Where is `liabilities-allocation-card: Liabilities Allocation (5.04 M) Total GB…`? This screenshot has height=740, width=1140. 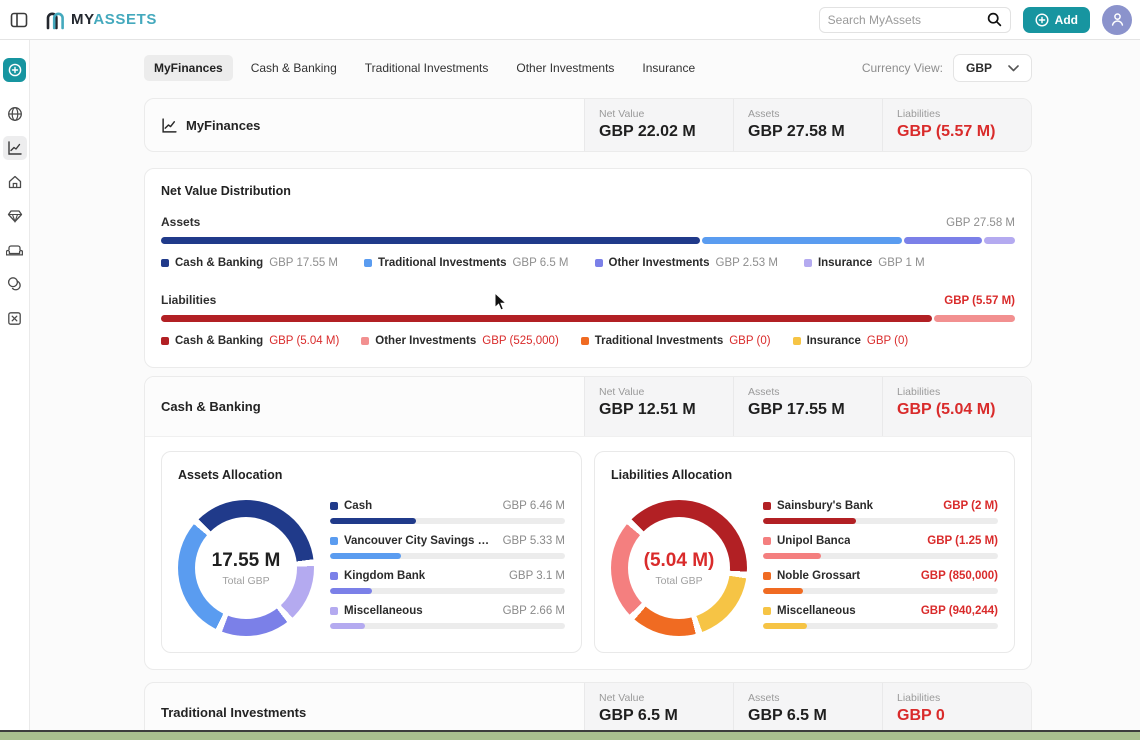
liabilities-allocation-card: Liabilities Allocation (5.04 M) Total GB… is located at coordinates (804, 552).